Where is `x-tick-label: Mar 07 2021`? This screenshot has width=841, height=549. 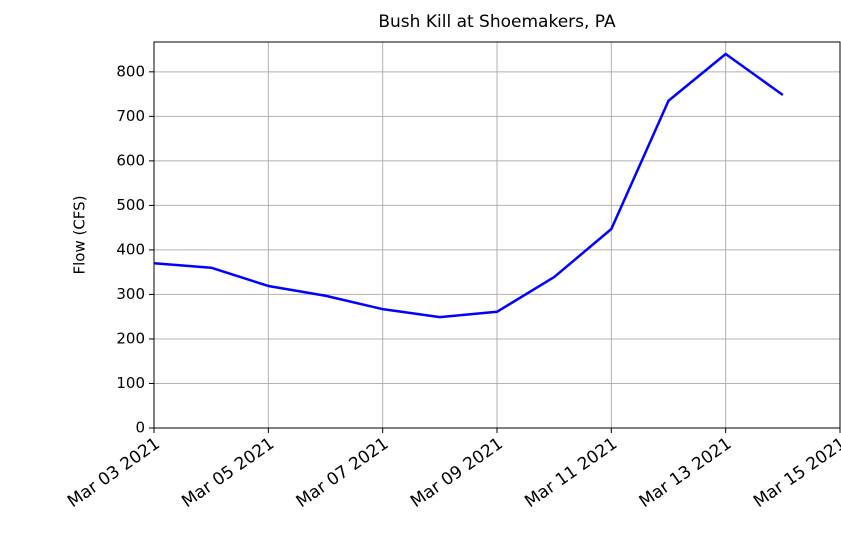
x-tick-label: Mar 07 2021 is located at coordinates (343, 473).